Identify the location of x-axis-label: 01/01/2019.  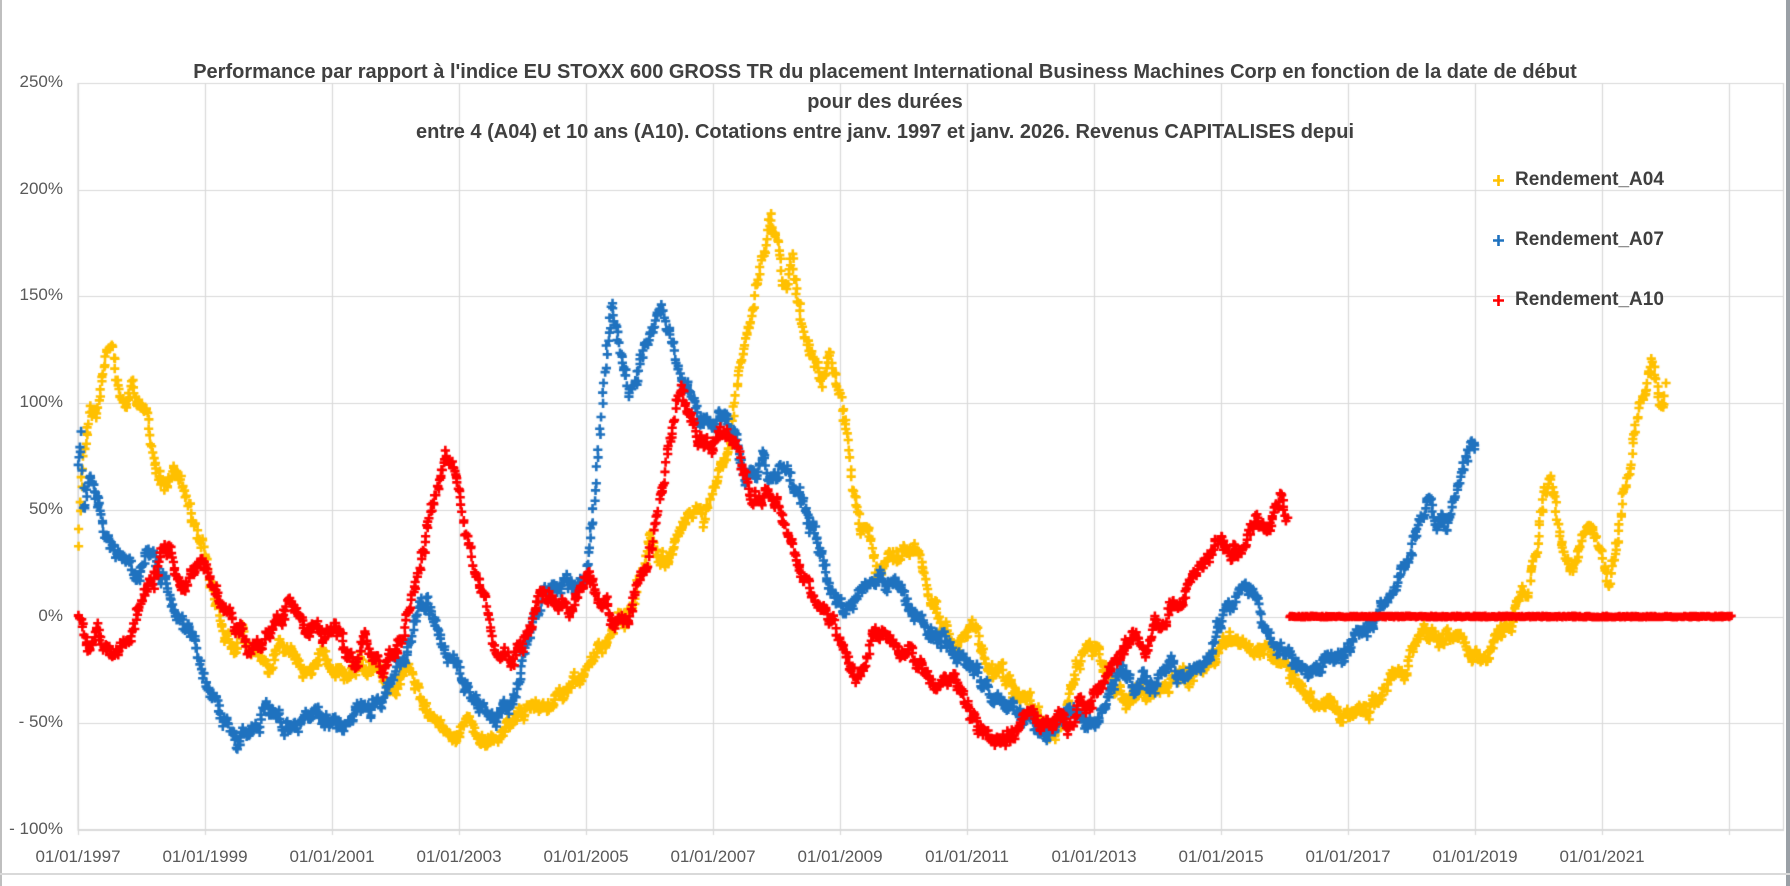
(1475, 856).